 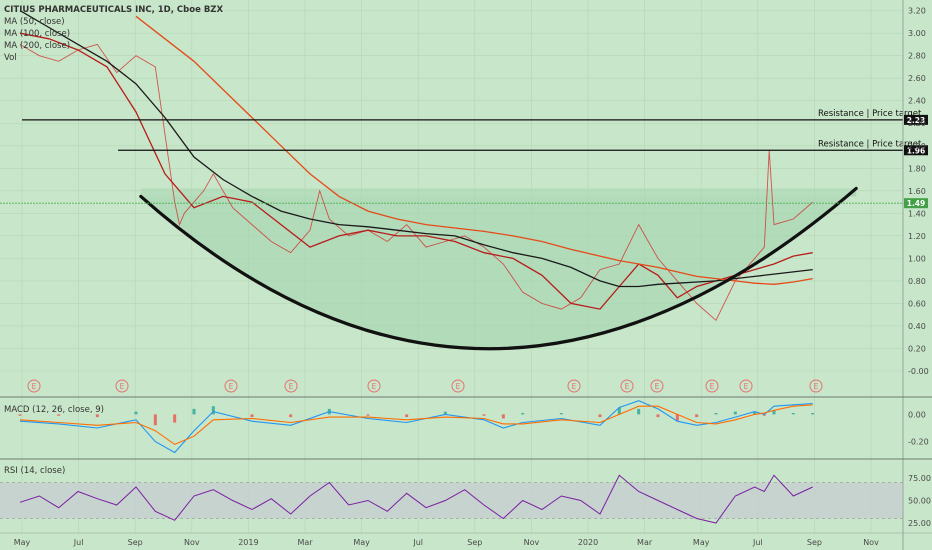 What do you see at coordinates (34, 22) in the screenshot?
I see `legend-ma-50: MA (50, close)` at bounding box center [34, 22].